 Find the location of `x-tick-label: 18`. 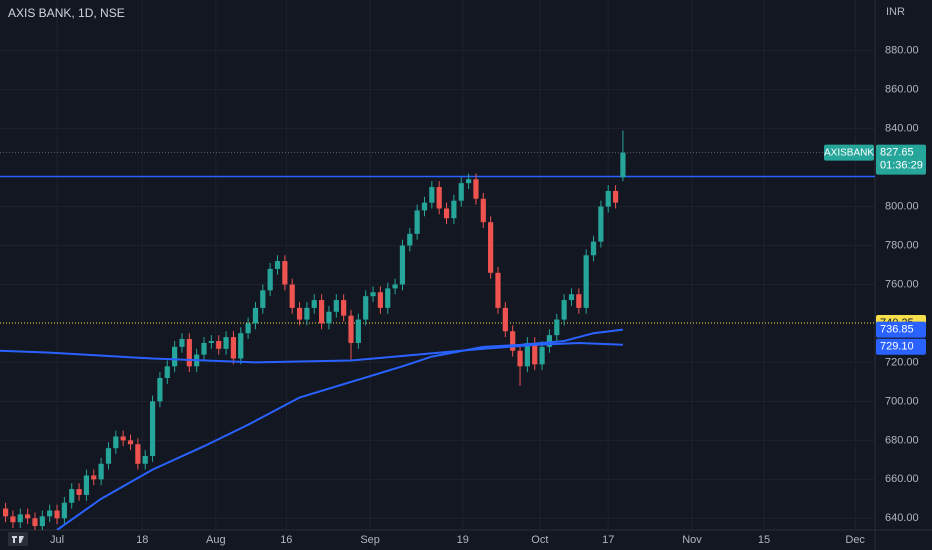

x-tick-label: 18 is located at coordinates (142, 540).